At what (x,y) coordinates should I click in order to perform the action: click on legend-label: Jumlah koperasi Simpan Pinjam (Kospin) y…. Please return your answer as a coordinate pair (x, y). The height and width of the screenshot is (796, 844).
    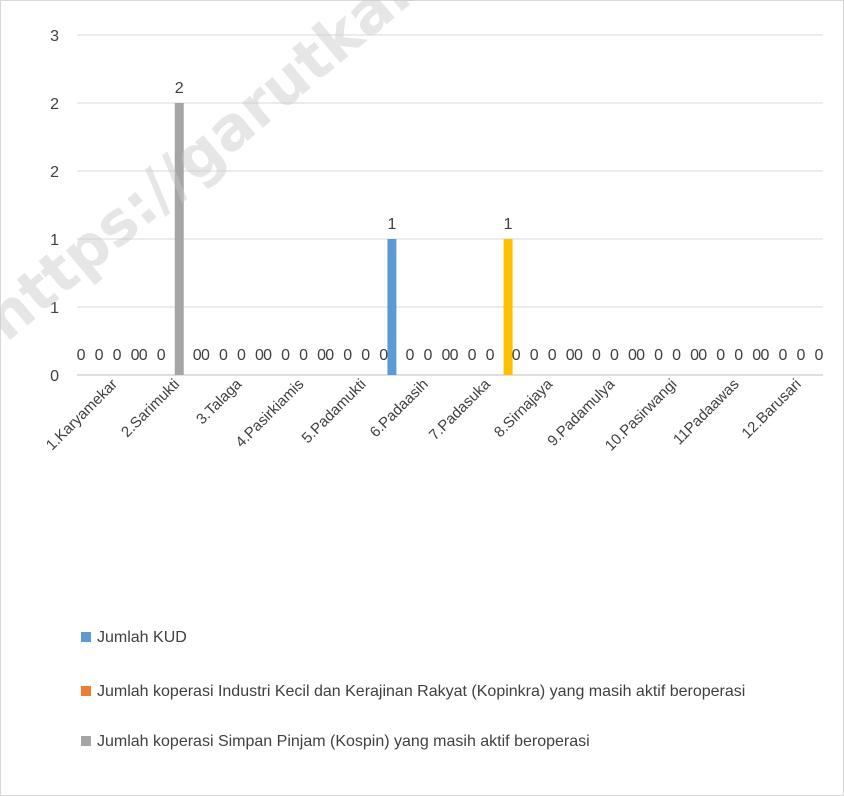
    Looking at the image, I should click on (343, 741).